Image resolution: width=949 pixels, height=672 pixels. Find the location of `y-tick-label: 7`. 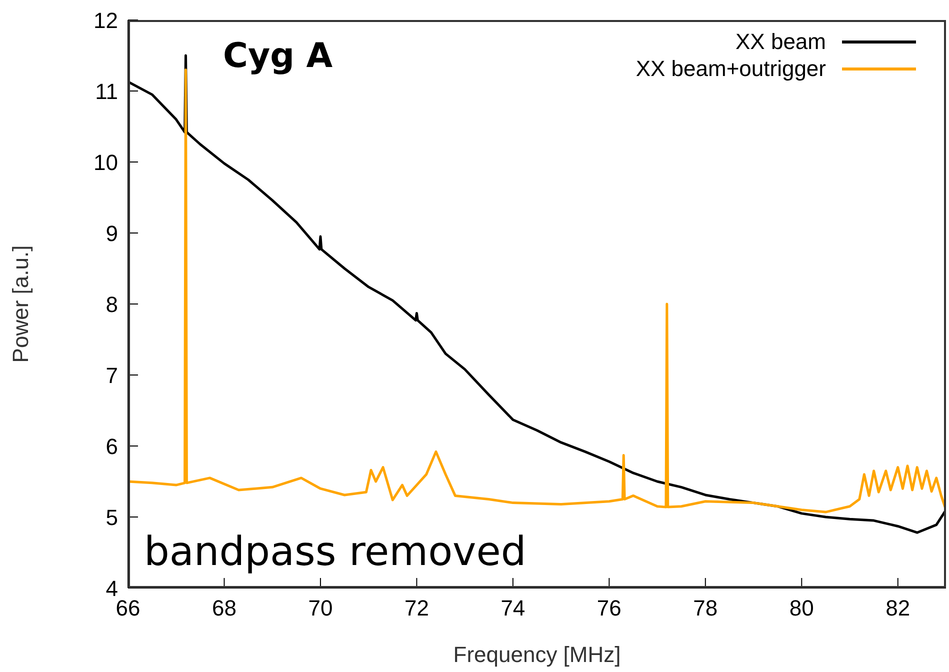

y-tick-label: 7 is located at coordinates (112, 375).